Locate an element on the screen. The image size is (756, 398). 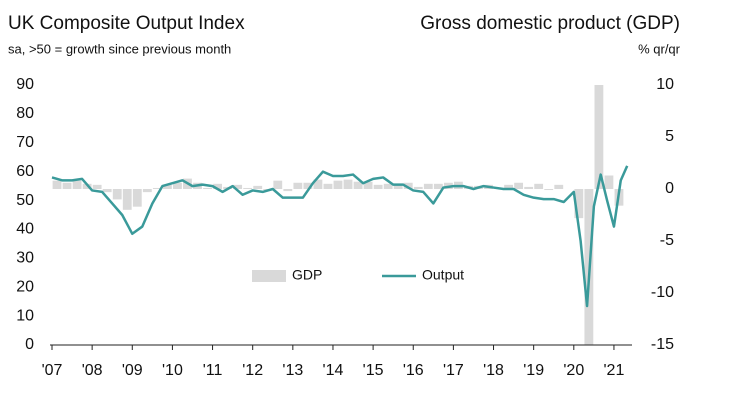
y-tick-label: 10 is located at coordinates (25, 315).